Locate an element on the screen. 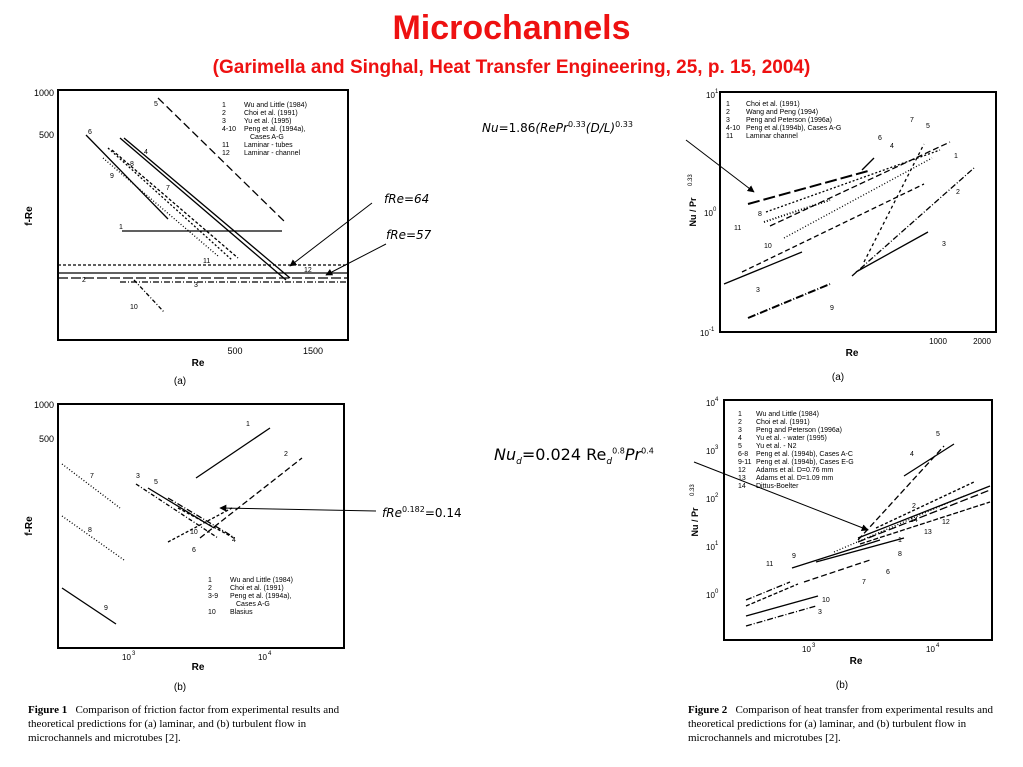 This screenshot has width=1023, height=767. legend-text: Yu et al. - water (1995) is located at coordinates (791, 438).